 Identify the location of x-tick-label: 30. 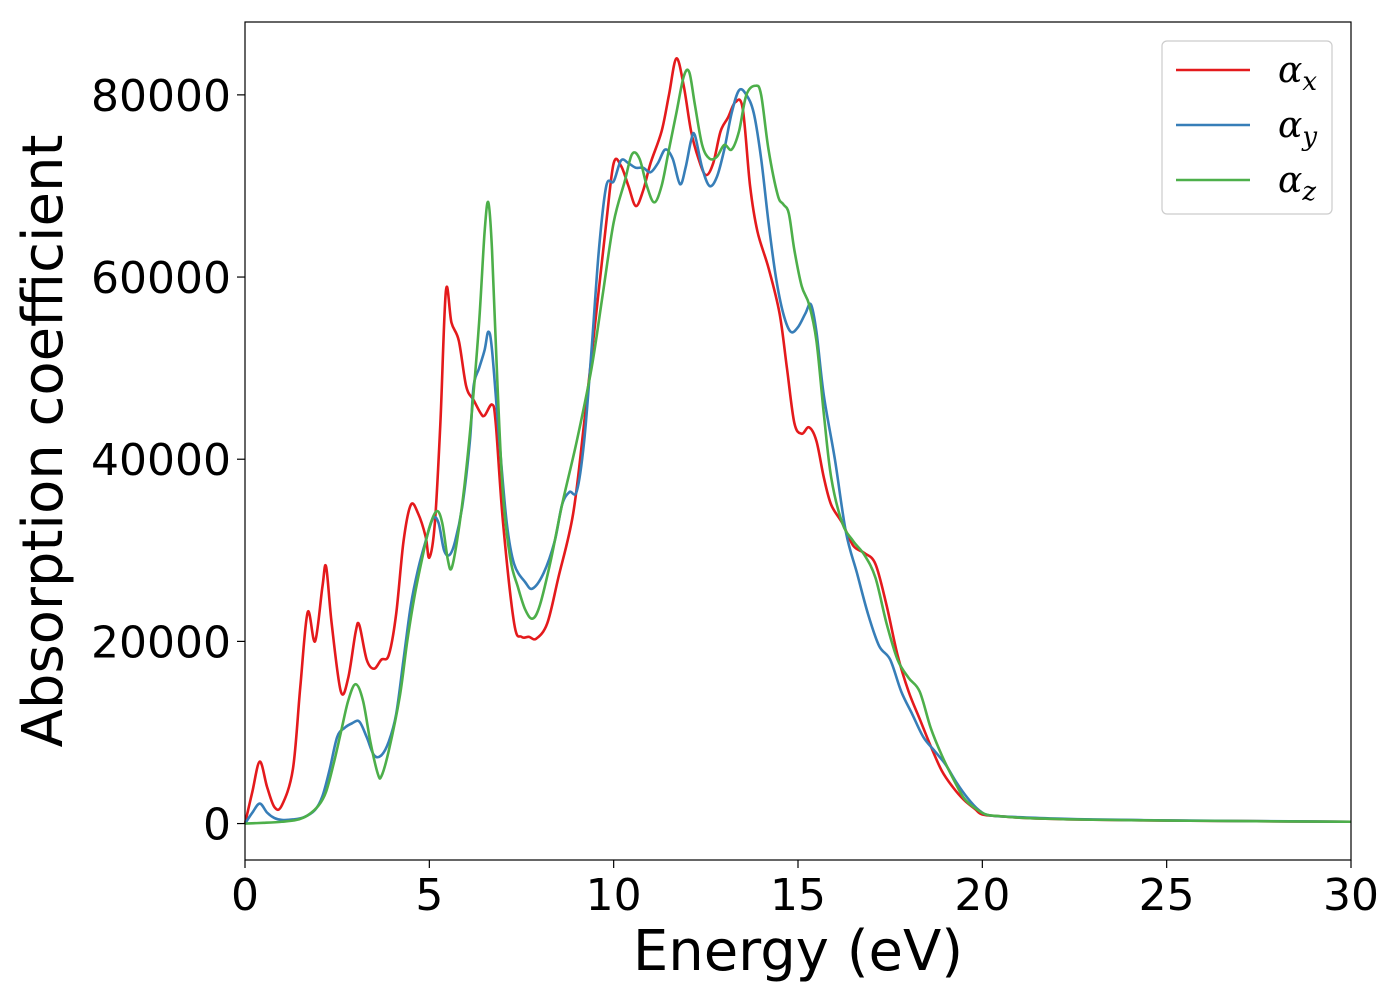
(1351, 895).